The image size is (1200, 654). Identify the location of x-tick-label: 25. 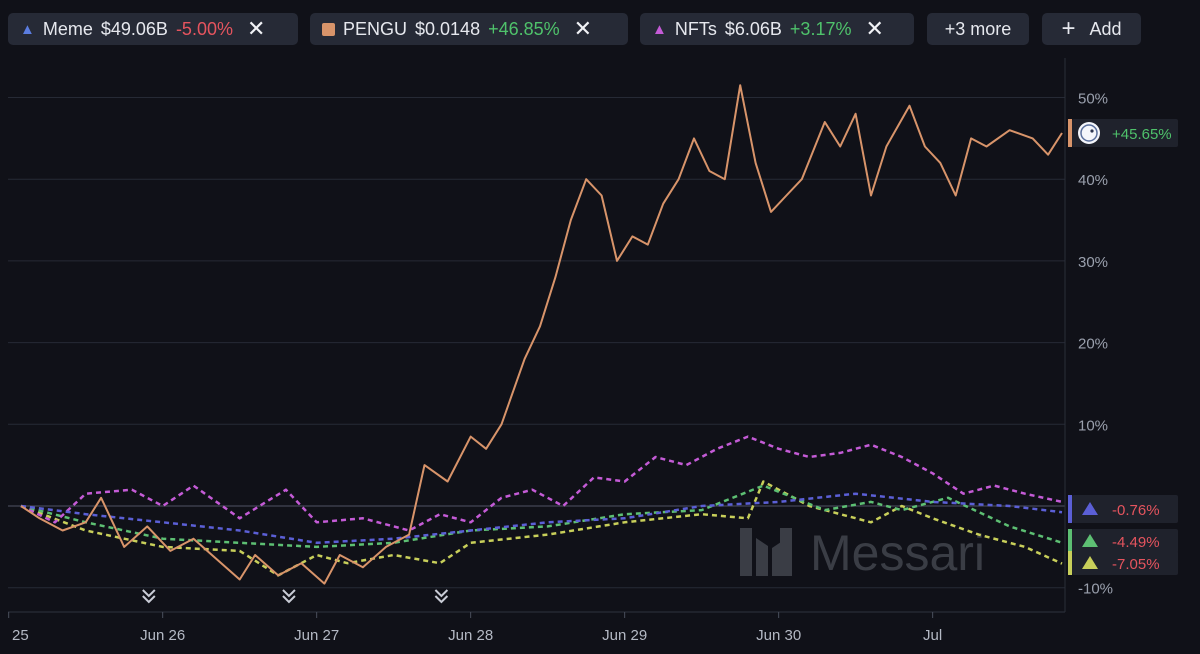
(20, 635).